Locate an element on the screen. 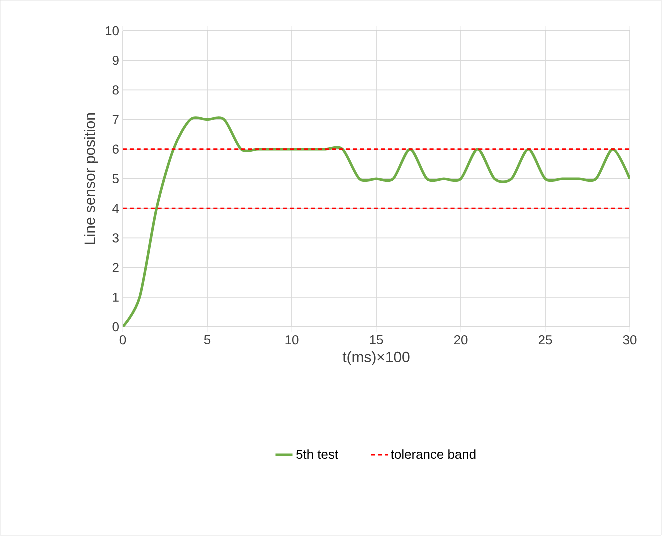  x-tick-label: 30 is located at coordinates (630, 340).